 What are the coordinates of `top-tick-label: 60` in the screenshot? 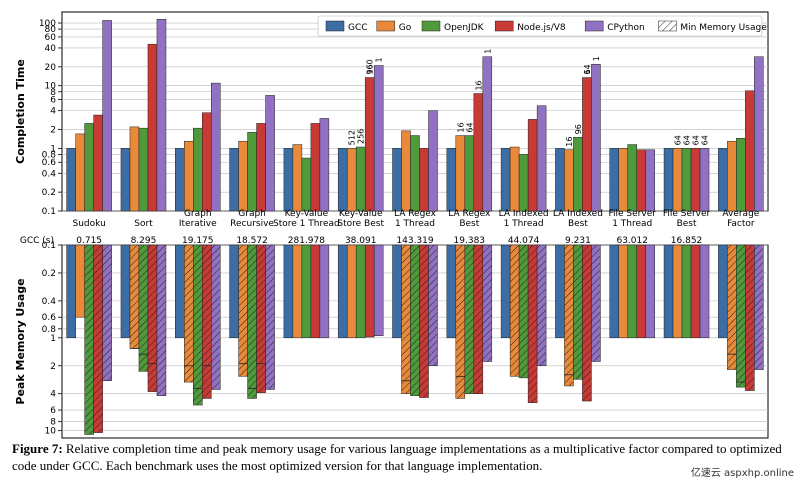 It's located at (51, 38).